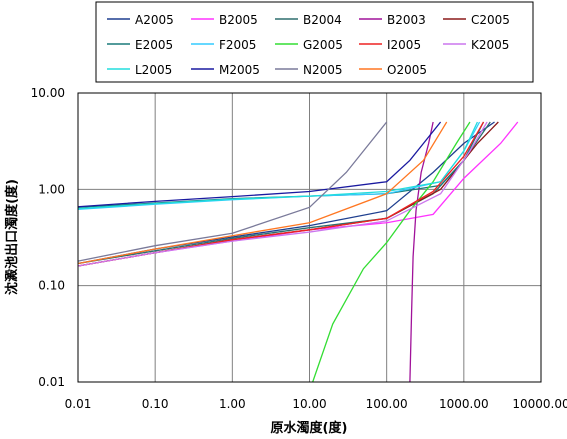 The height and width of the screenshot is (439, 567). What do you see at coordinates (78, 404) in the screenshot?
I see `x-tick-label: 0.01` at bounding box center [78, 404].